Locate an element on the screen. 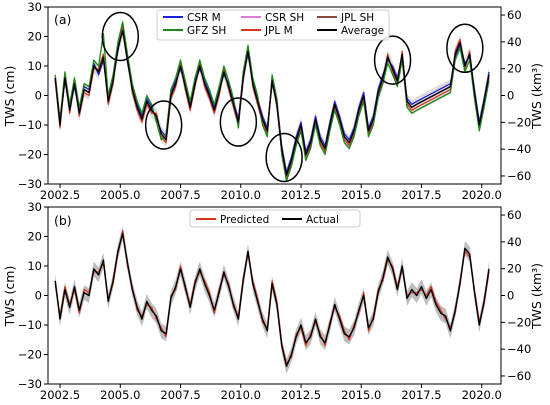  legend-box is located at coordinates (275, 218).